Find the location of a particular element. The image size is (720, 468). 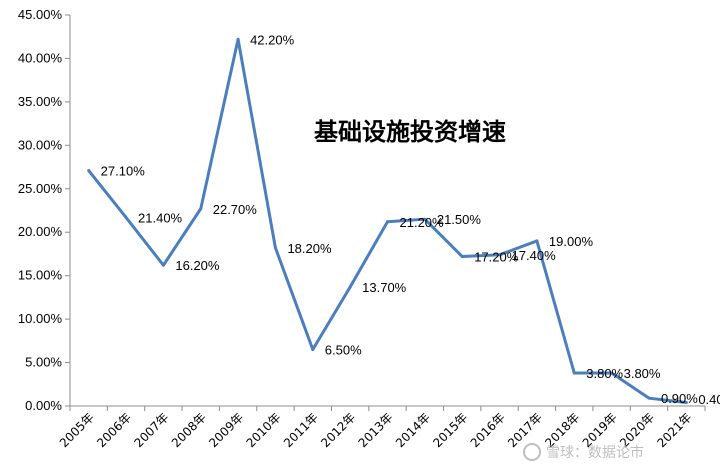

data-label: 21.20% is located at coordinates (422, 222).